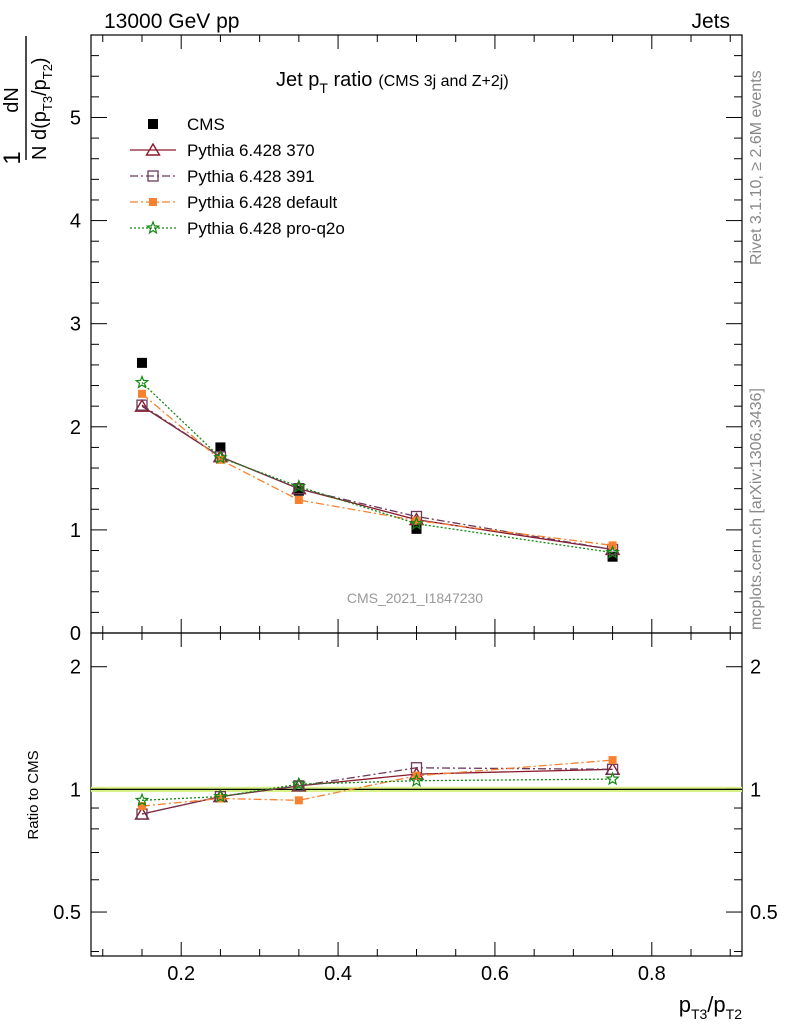 Image resolution: width=786 pixels, height=1024 pixels. I want to click on main-series, so click(377, 459).